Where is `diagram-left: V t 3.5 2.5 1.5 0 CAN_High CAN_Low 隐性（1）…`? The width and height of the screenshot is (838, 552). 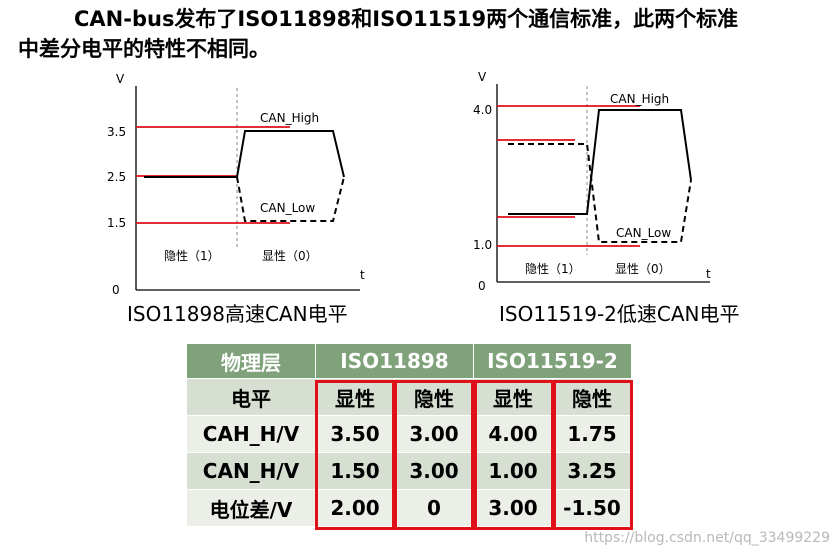
diagram-left: V t 3.5 2.5 1.5 0 CAN_High CAN_Low 隐性（1）… is located at coordinates (236, 184).